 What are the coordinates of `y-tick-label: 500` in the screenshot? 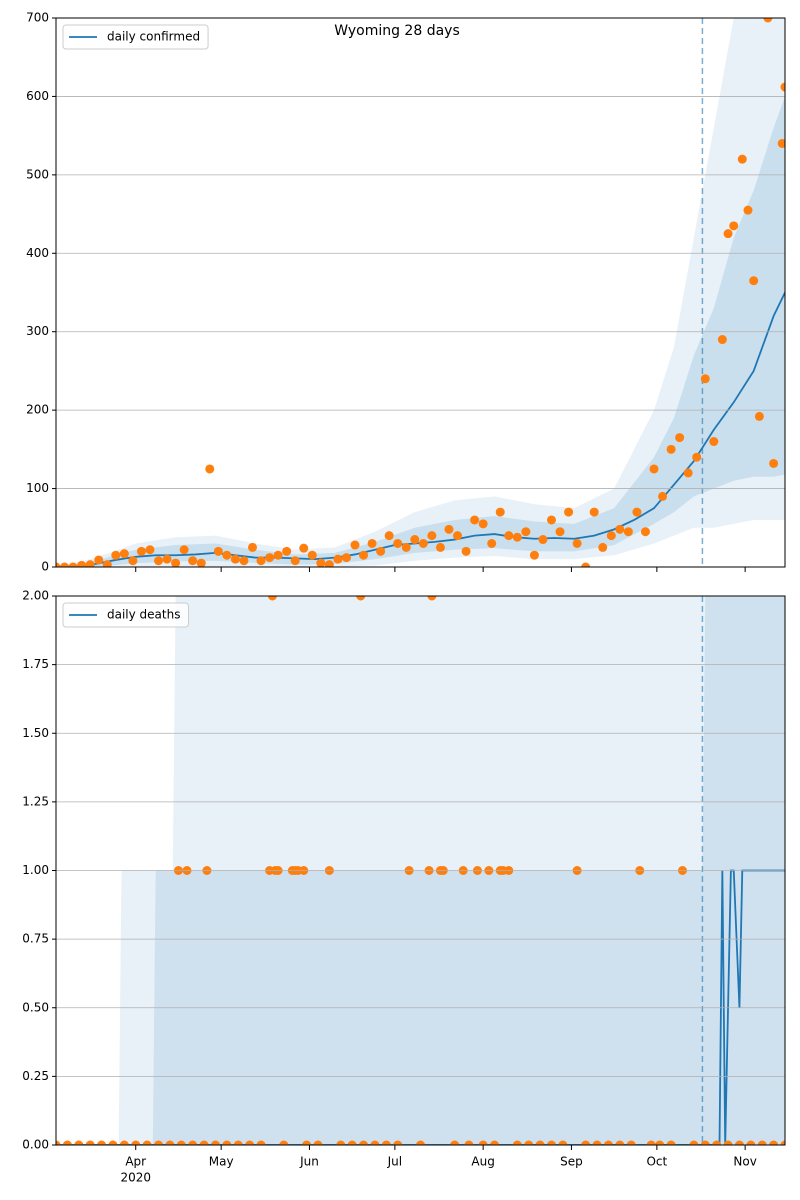 It's located at (37, 174).